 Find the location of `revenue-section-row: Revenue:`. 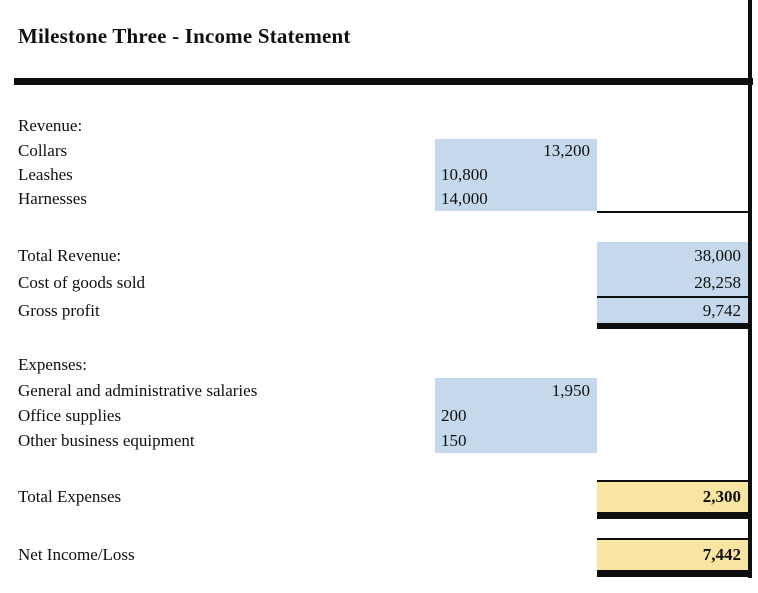

revenue-section-row: Revenue: is located at coordinates (374, 126).